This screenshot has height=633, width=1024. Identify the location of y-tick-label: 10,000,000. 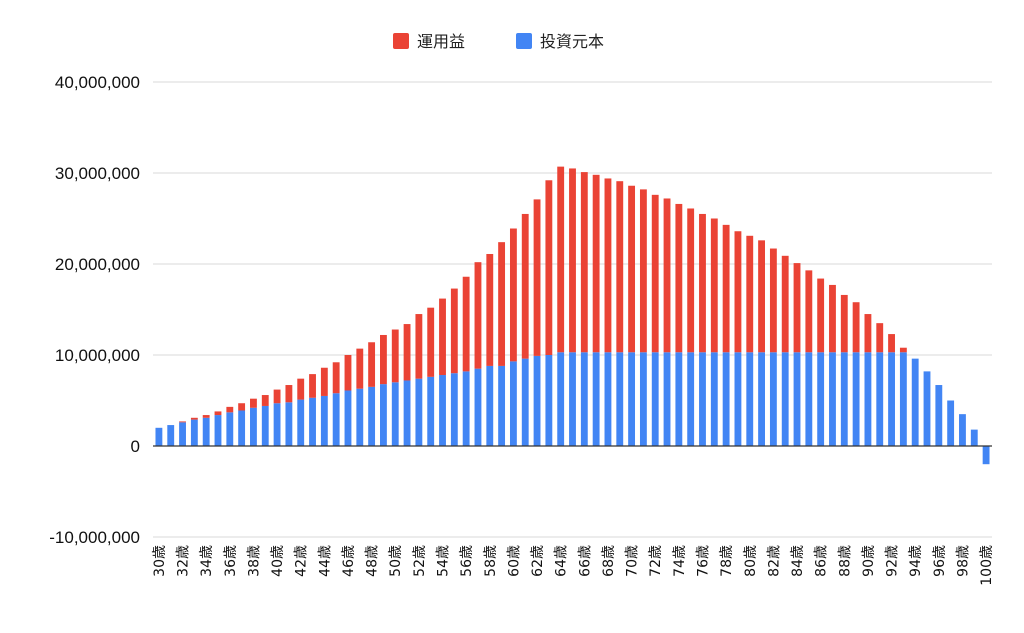
(97, 355).